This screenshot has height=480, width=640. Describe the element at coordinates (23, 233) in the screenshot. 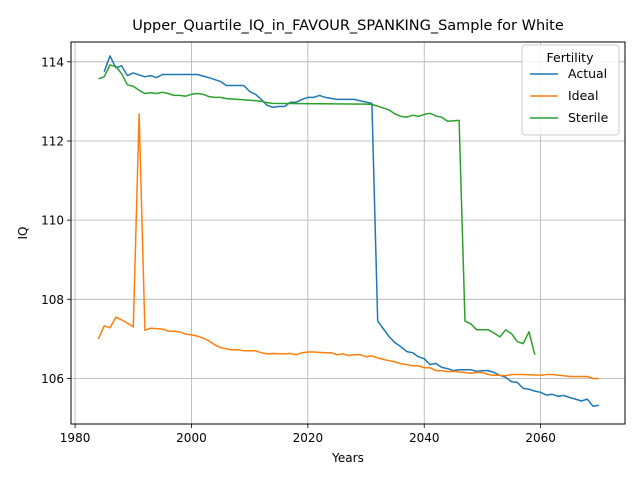

I see `y-axis-label: IQ` at that location.